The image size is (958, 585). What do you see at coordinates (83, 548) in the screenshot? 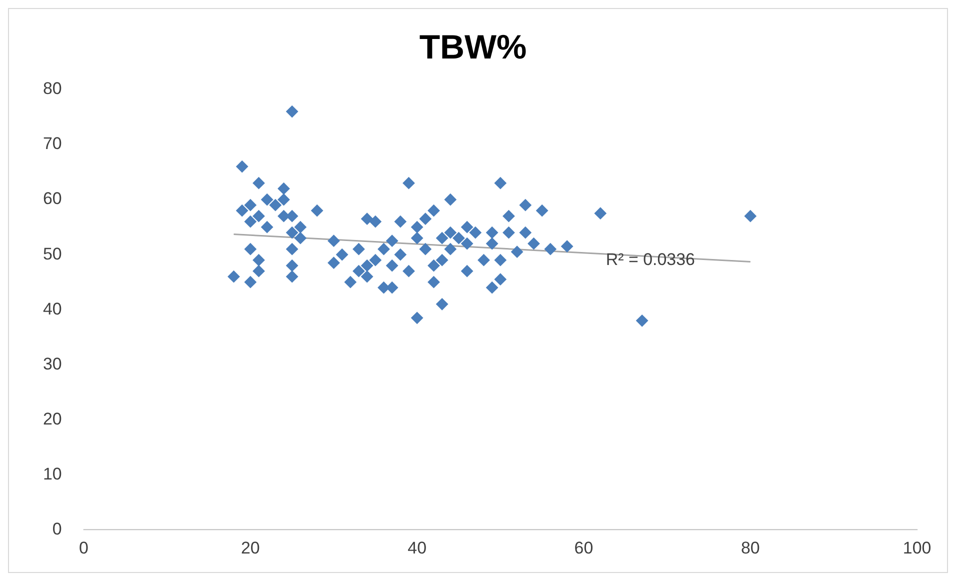
I see `x-tick-label: 0` at bounding box center [83, 548].